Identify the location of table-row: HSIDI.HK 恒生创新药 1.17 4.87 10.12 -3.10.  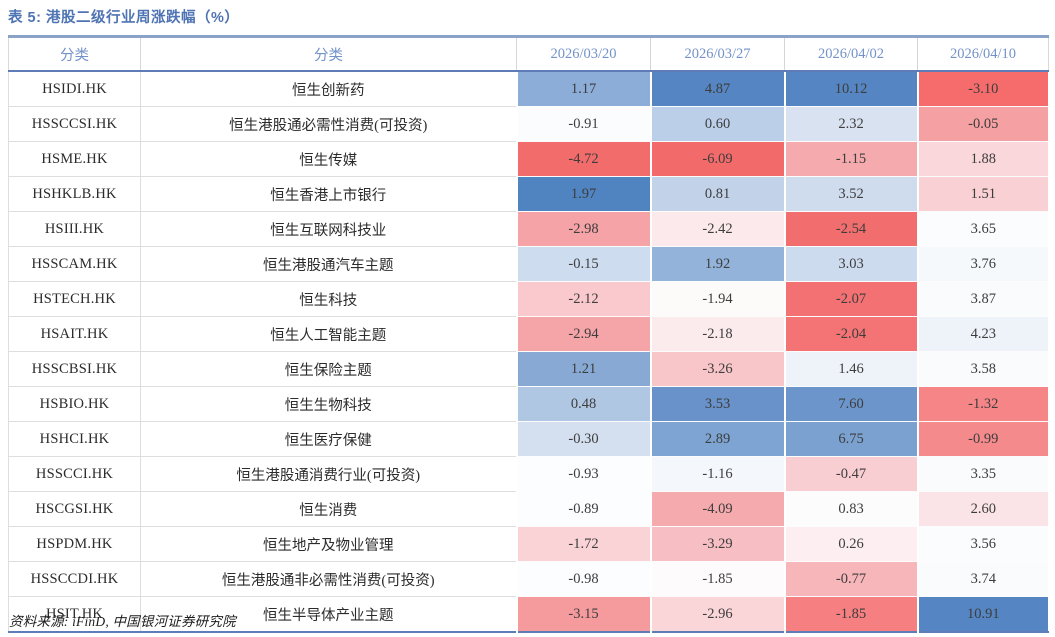
(528, 88).